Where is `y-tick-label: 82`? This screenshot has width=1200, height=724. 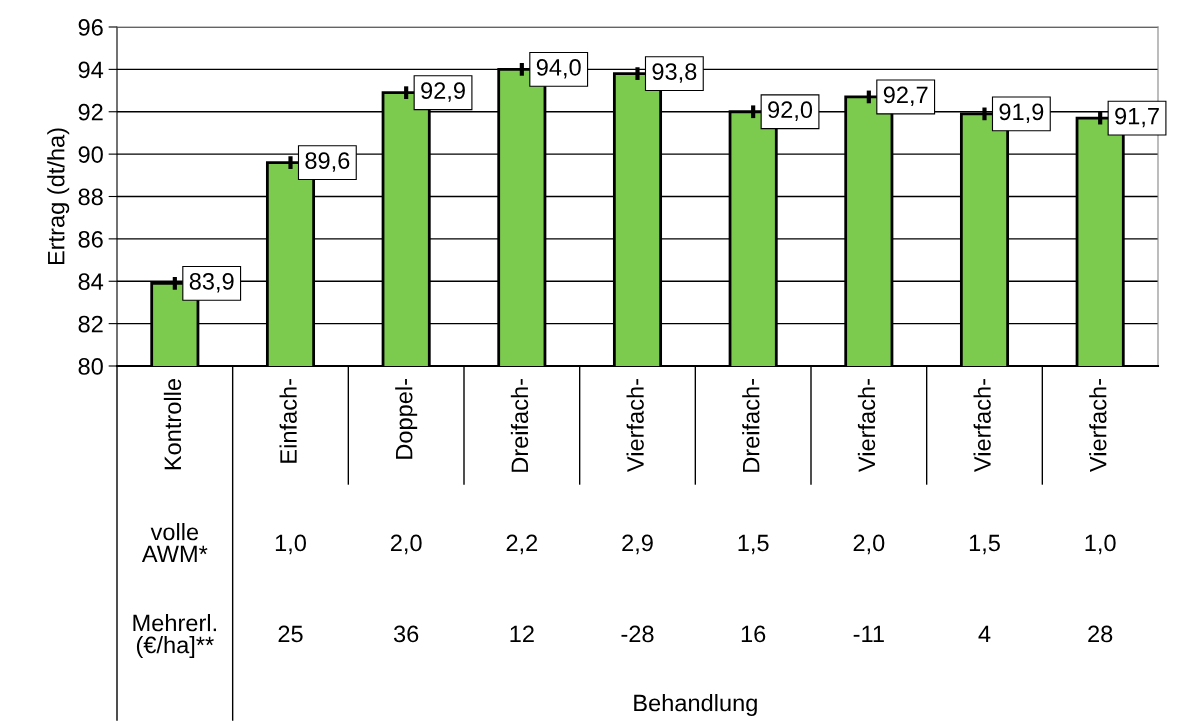 y-tick-label: 82 is located at coordinates (90, 324).